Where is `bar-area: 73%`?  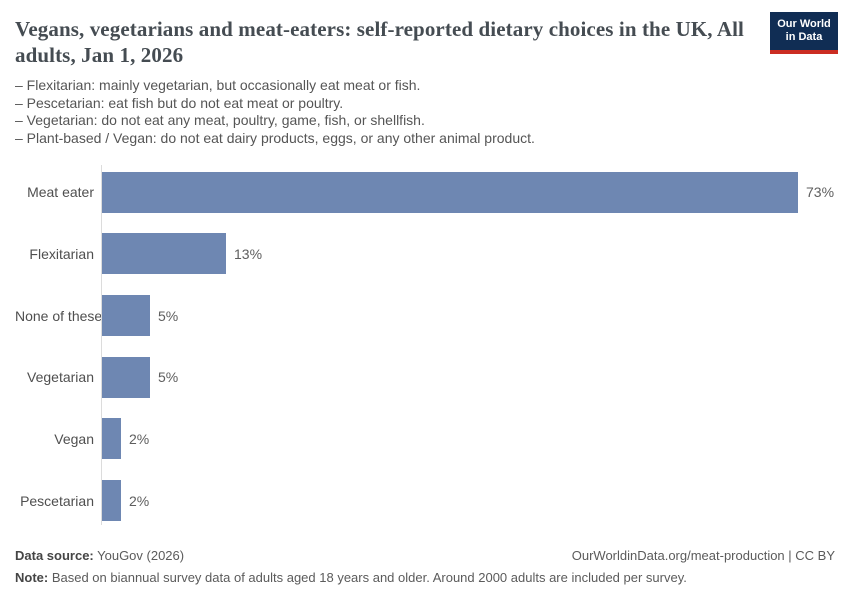
bar-area: 73% is located at coordinates (468, 192).